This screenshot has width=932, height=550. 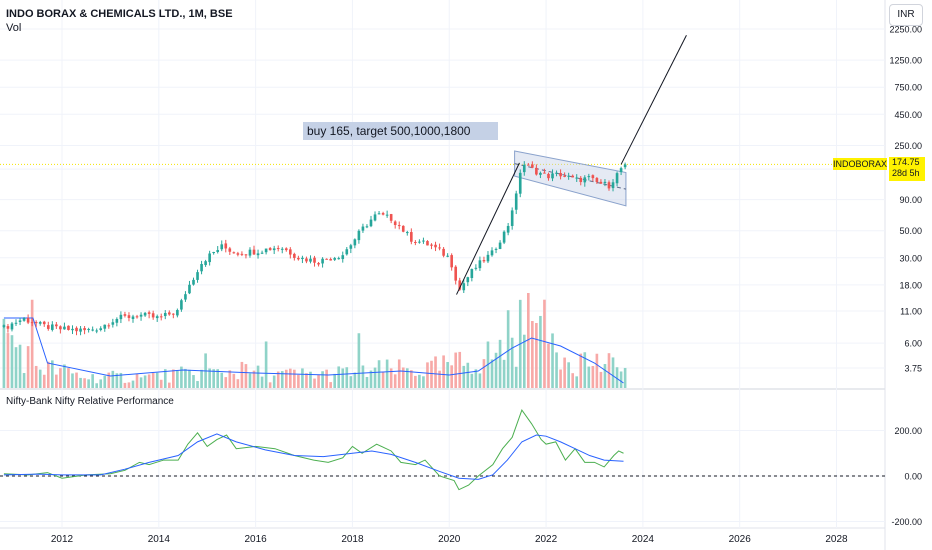 I want to click on y-tick-label: 90.00, so click(x=910, y=200).